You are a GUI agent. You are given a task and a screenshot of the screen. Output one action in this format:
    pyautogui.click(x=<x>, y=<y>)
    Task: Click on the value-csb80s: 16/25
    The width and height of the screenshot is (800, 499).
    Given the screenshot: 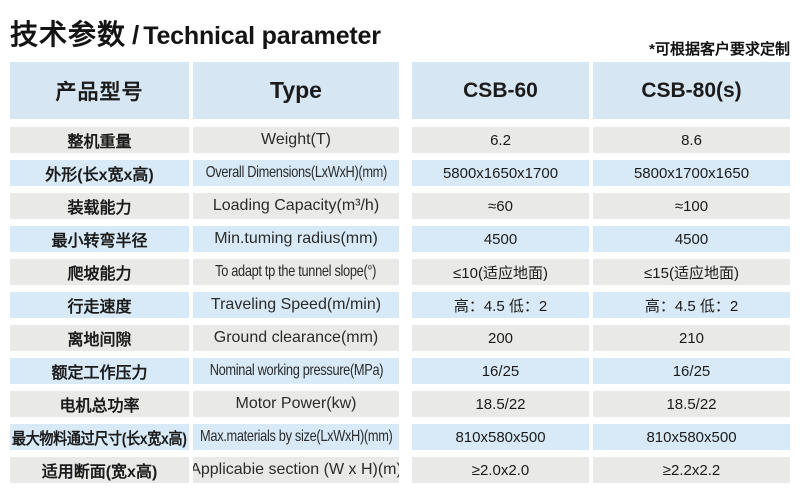 What is the action you would take?
    pyautogui.click(x=691, y=371)
    